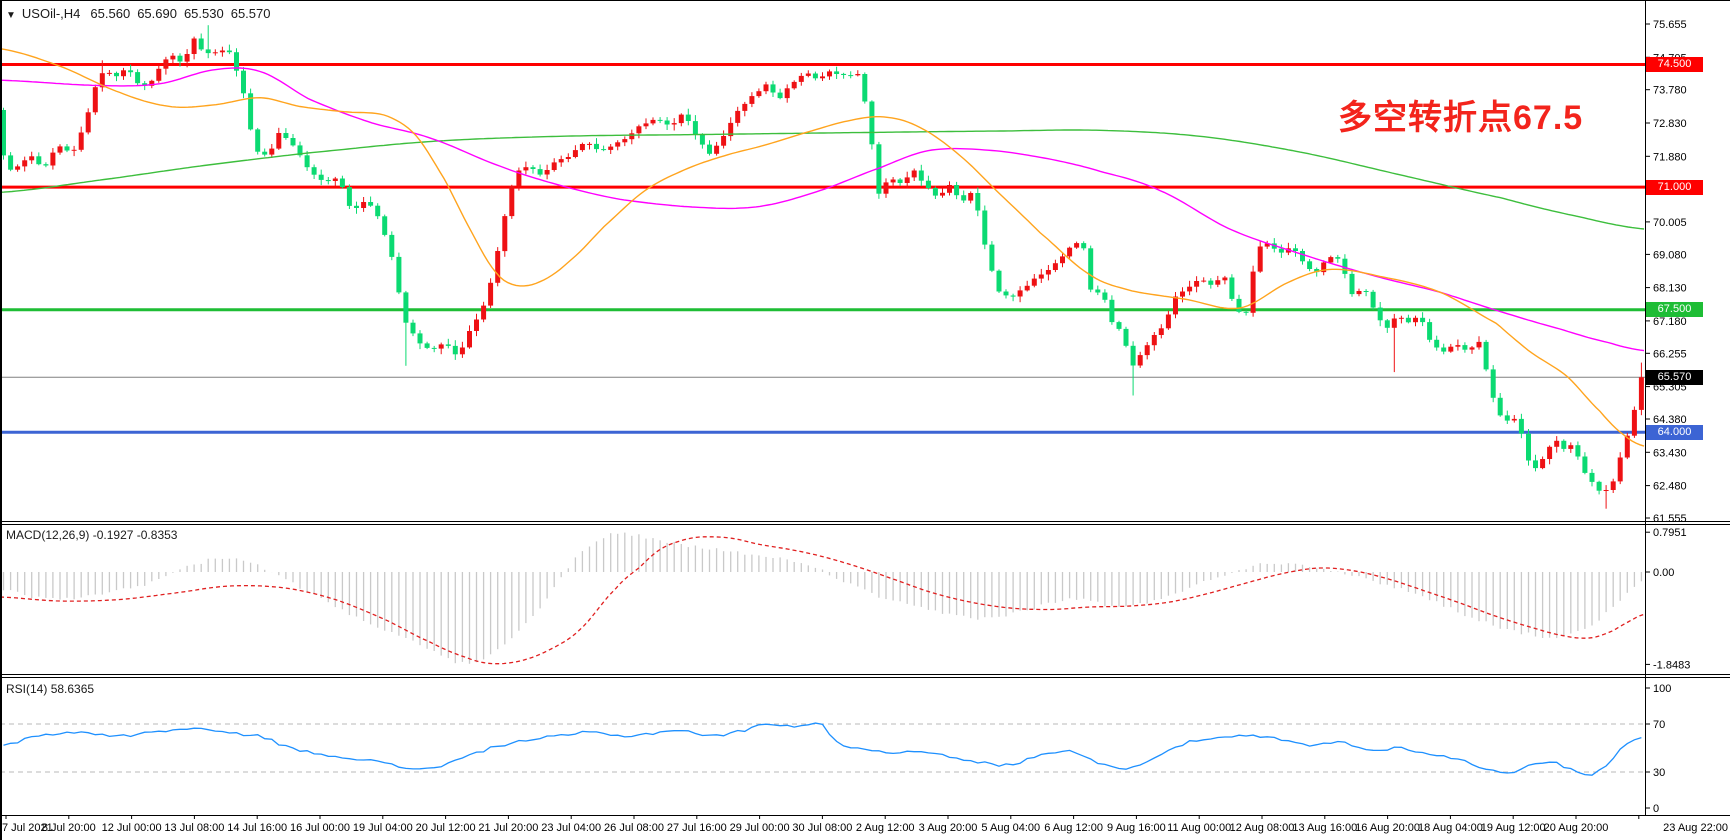  I want to click on macd-indicator-label: MACD(12,26,9) -0.1927 -0.8353, so click(91, 535).